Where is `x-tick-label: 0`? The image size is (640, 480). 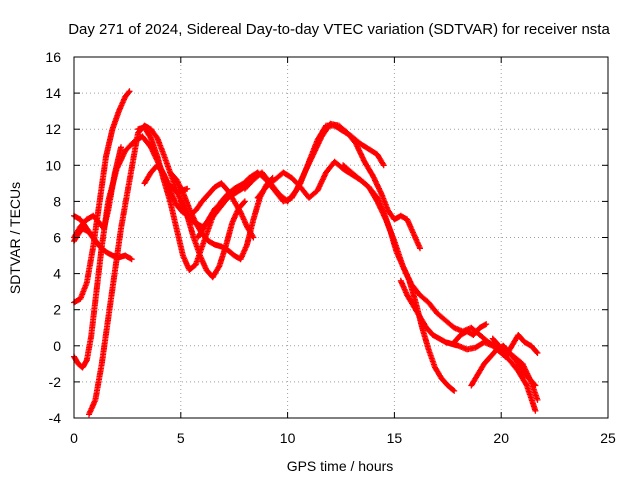 x-tick-label: 0 is located at coordinates (74, 438).